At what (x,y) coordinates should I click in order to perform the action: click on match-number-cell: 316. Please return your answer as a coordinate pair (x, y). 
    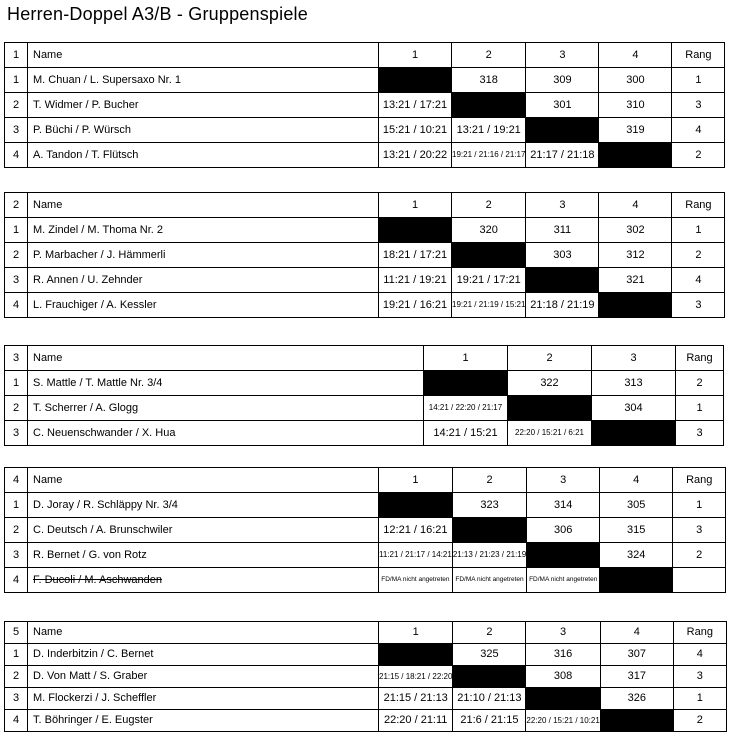
    Looking at the image, I should click on (563, 654).